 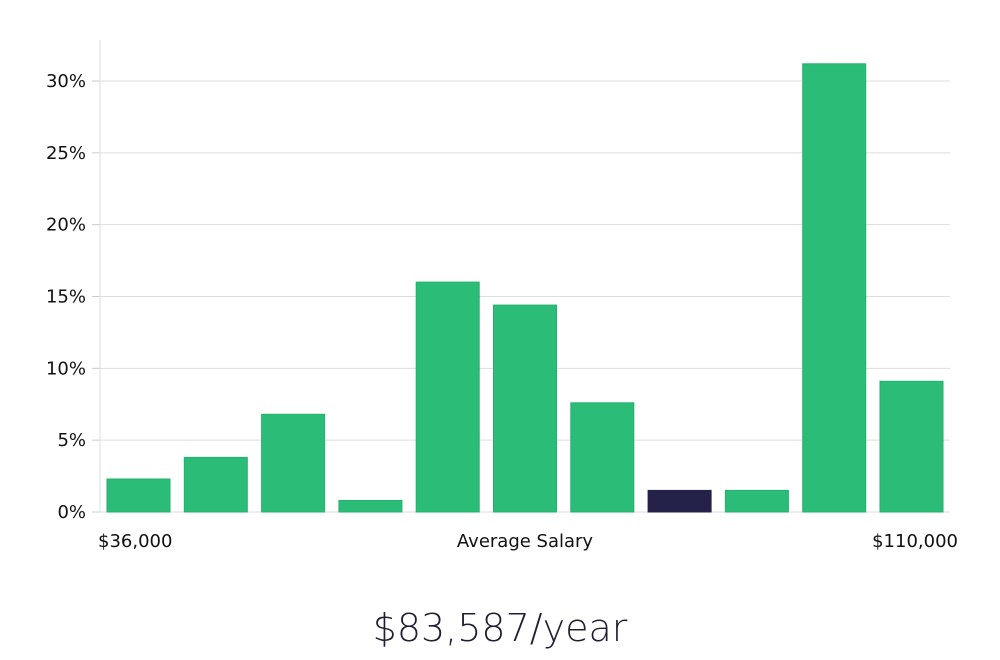 I want to click on x-axis-title: Average Salary, so click(x=525, y=541).